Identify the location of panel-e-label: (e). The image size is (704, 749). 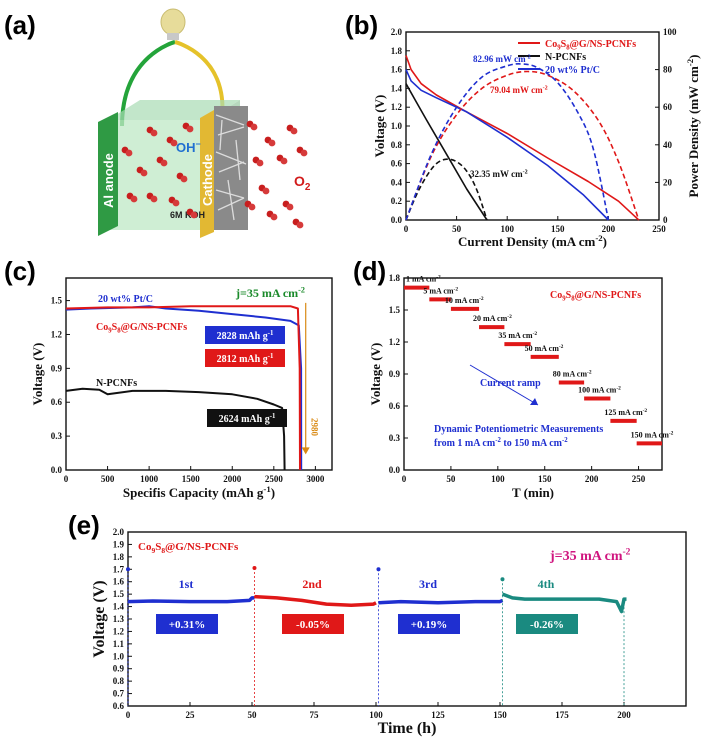
(84, 525).